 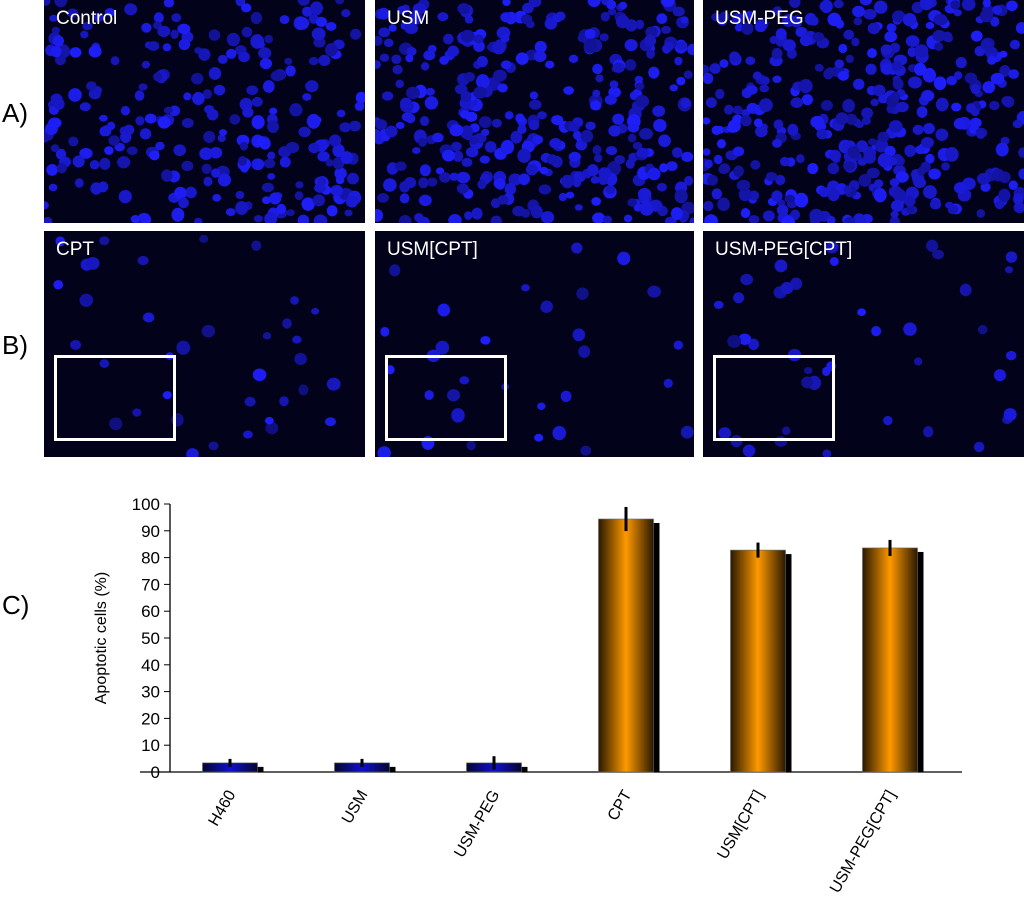 I want to click on y-tick-label: 40, so click(x=150, y=665).